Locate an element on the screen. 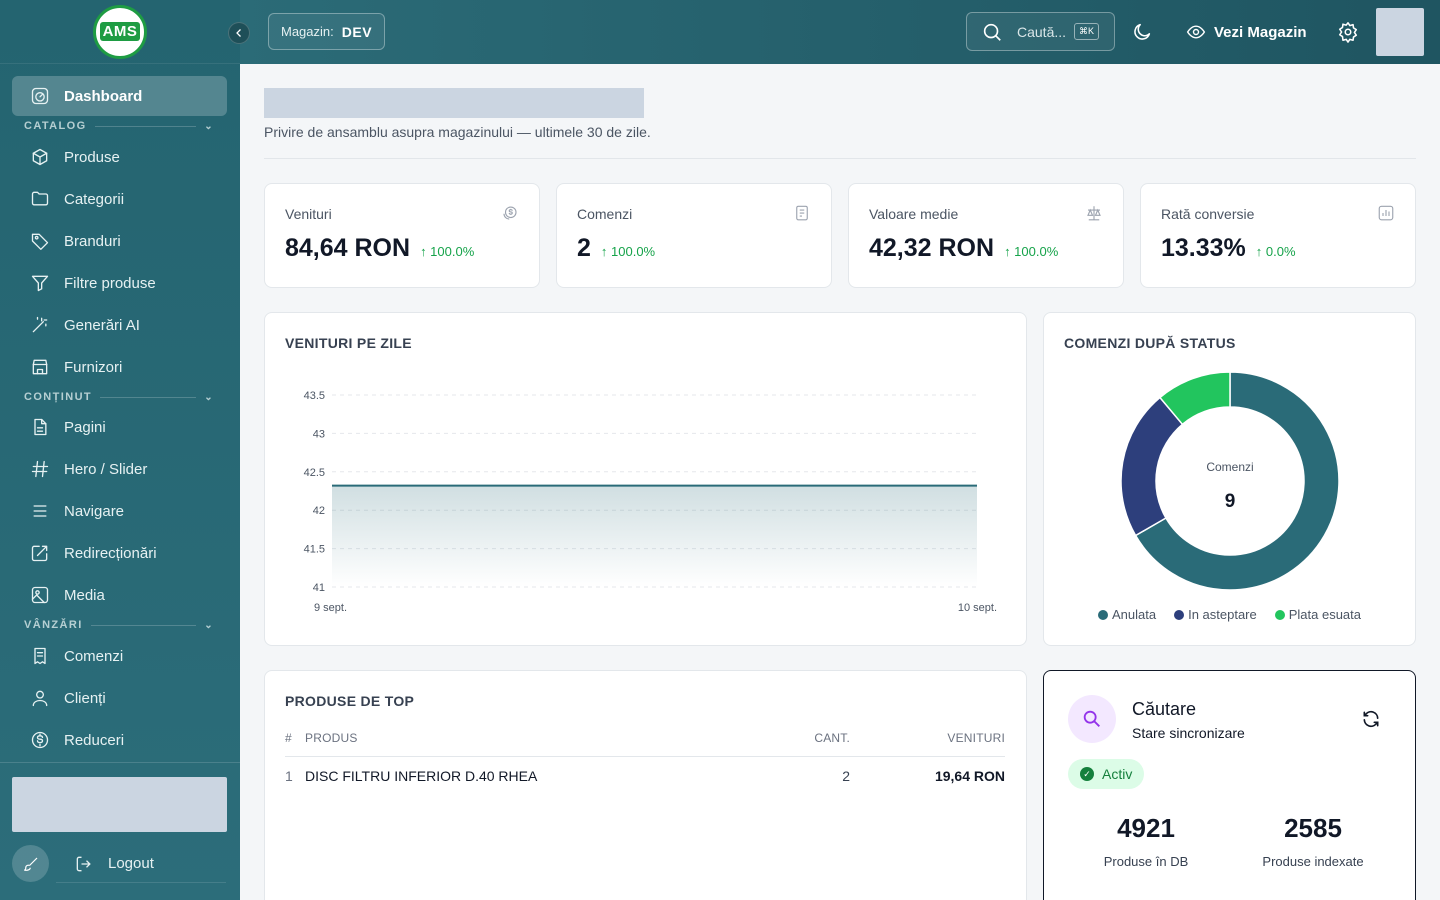 This screenshot has width=1440, height=900. section-label-text: CONȚINUT is located at coordinates (58, 397).